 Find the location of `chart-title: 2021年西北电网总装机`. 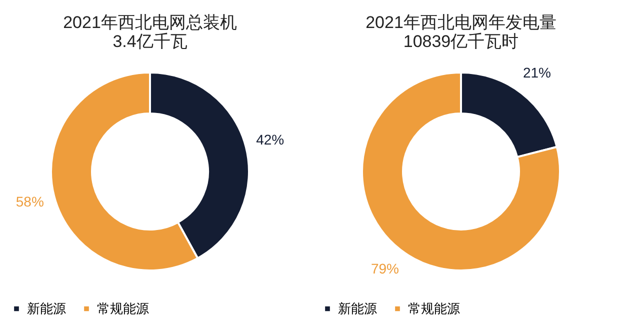

chart-title: 2021年西北电网总装机 is located at coordinates (150, 22).